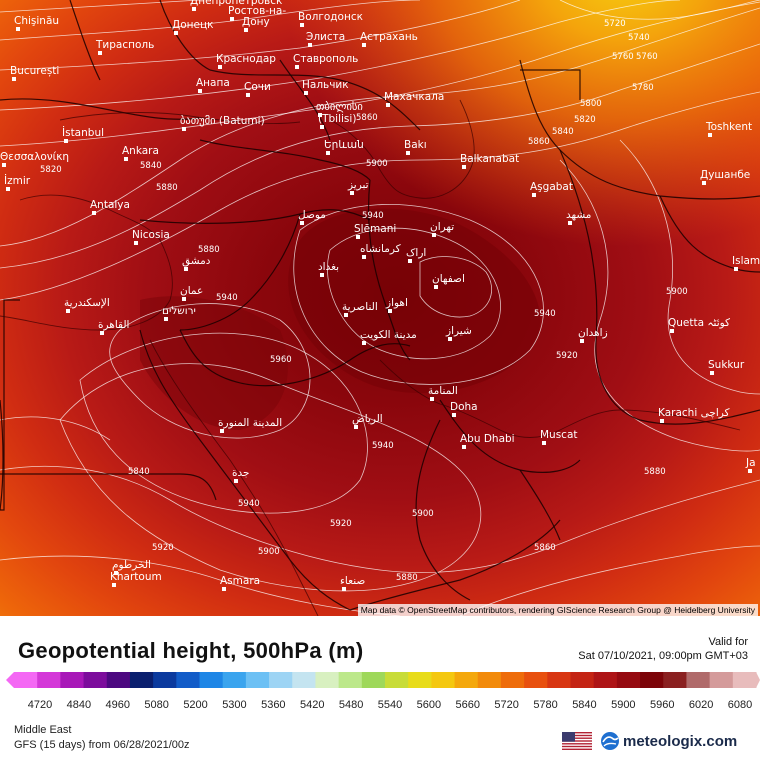 The image size is (760, 760). Describe the element at coordinates (236, 3) in the screenshot. I see `city-label: Днепропетровск` at that location.